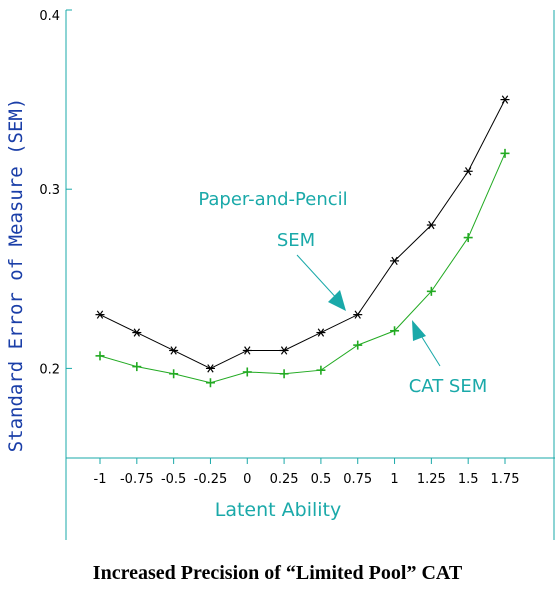  What do you see at coordinates (211, 479) in the screenshot?
I see `x-tick-label: -0.25` at bounding box center [211, 479].